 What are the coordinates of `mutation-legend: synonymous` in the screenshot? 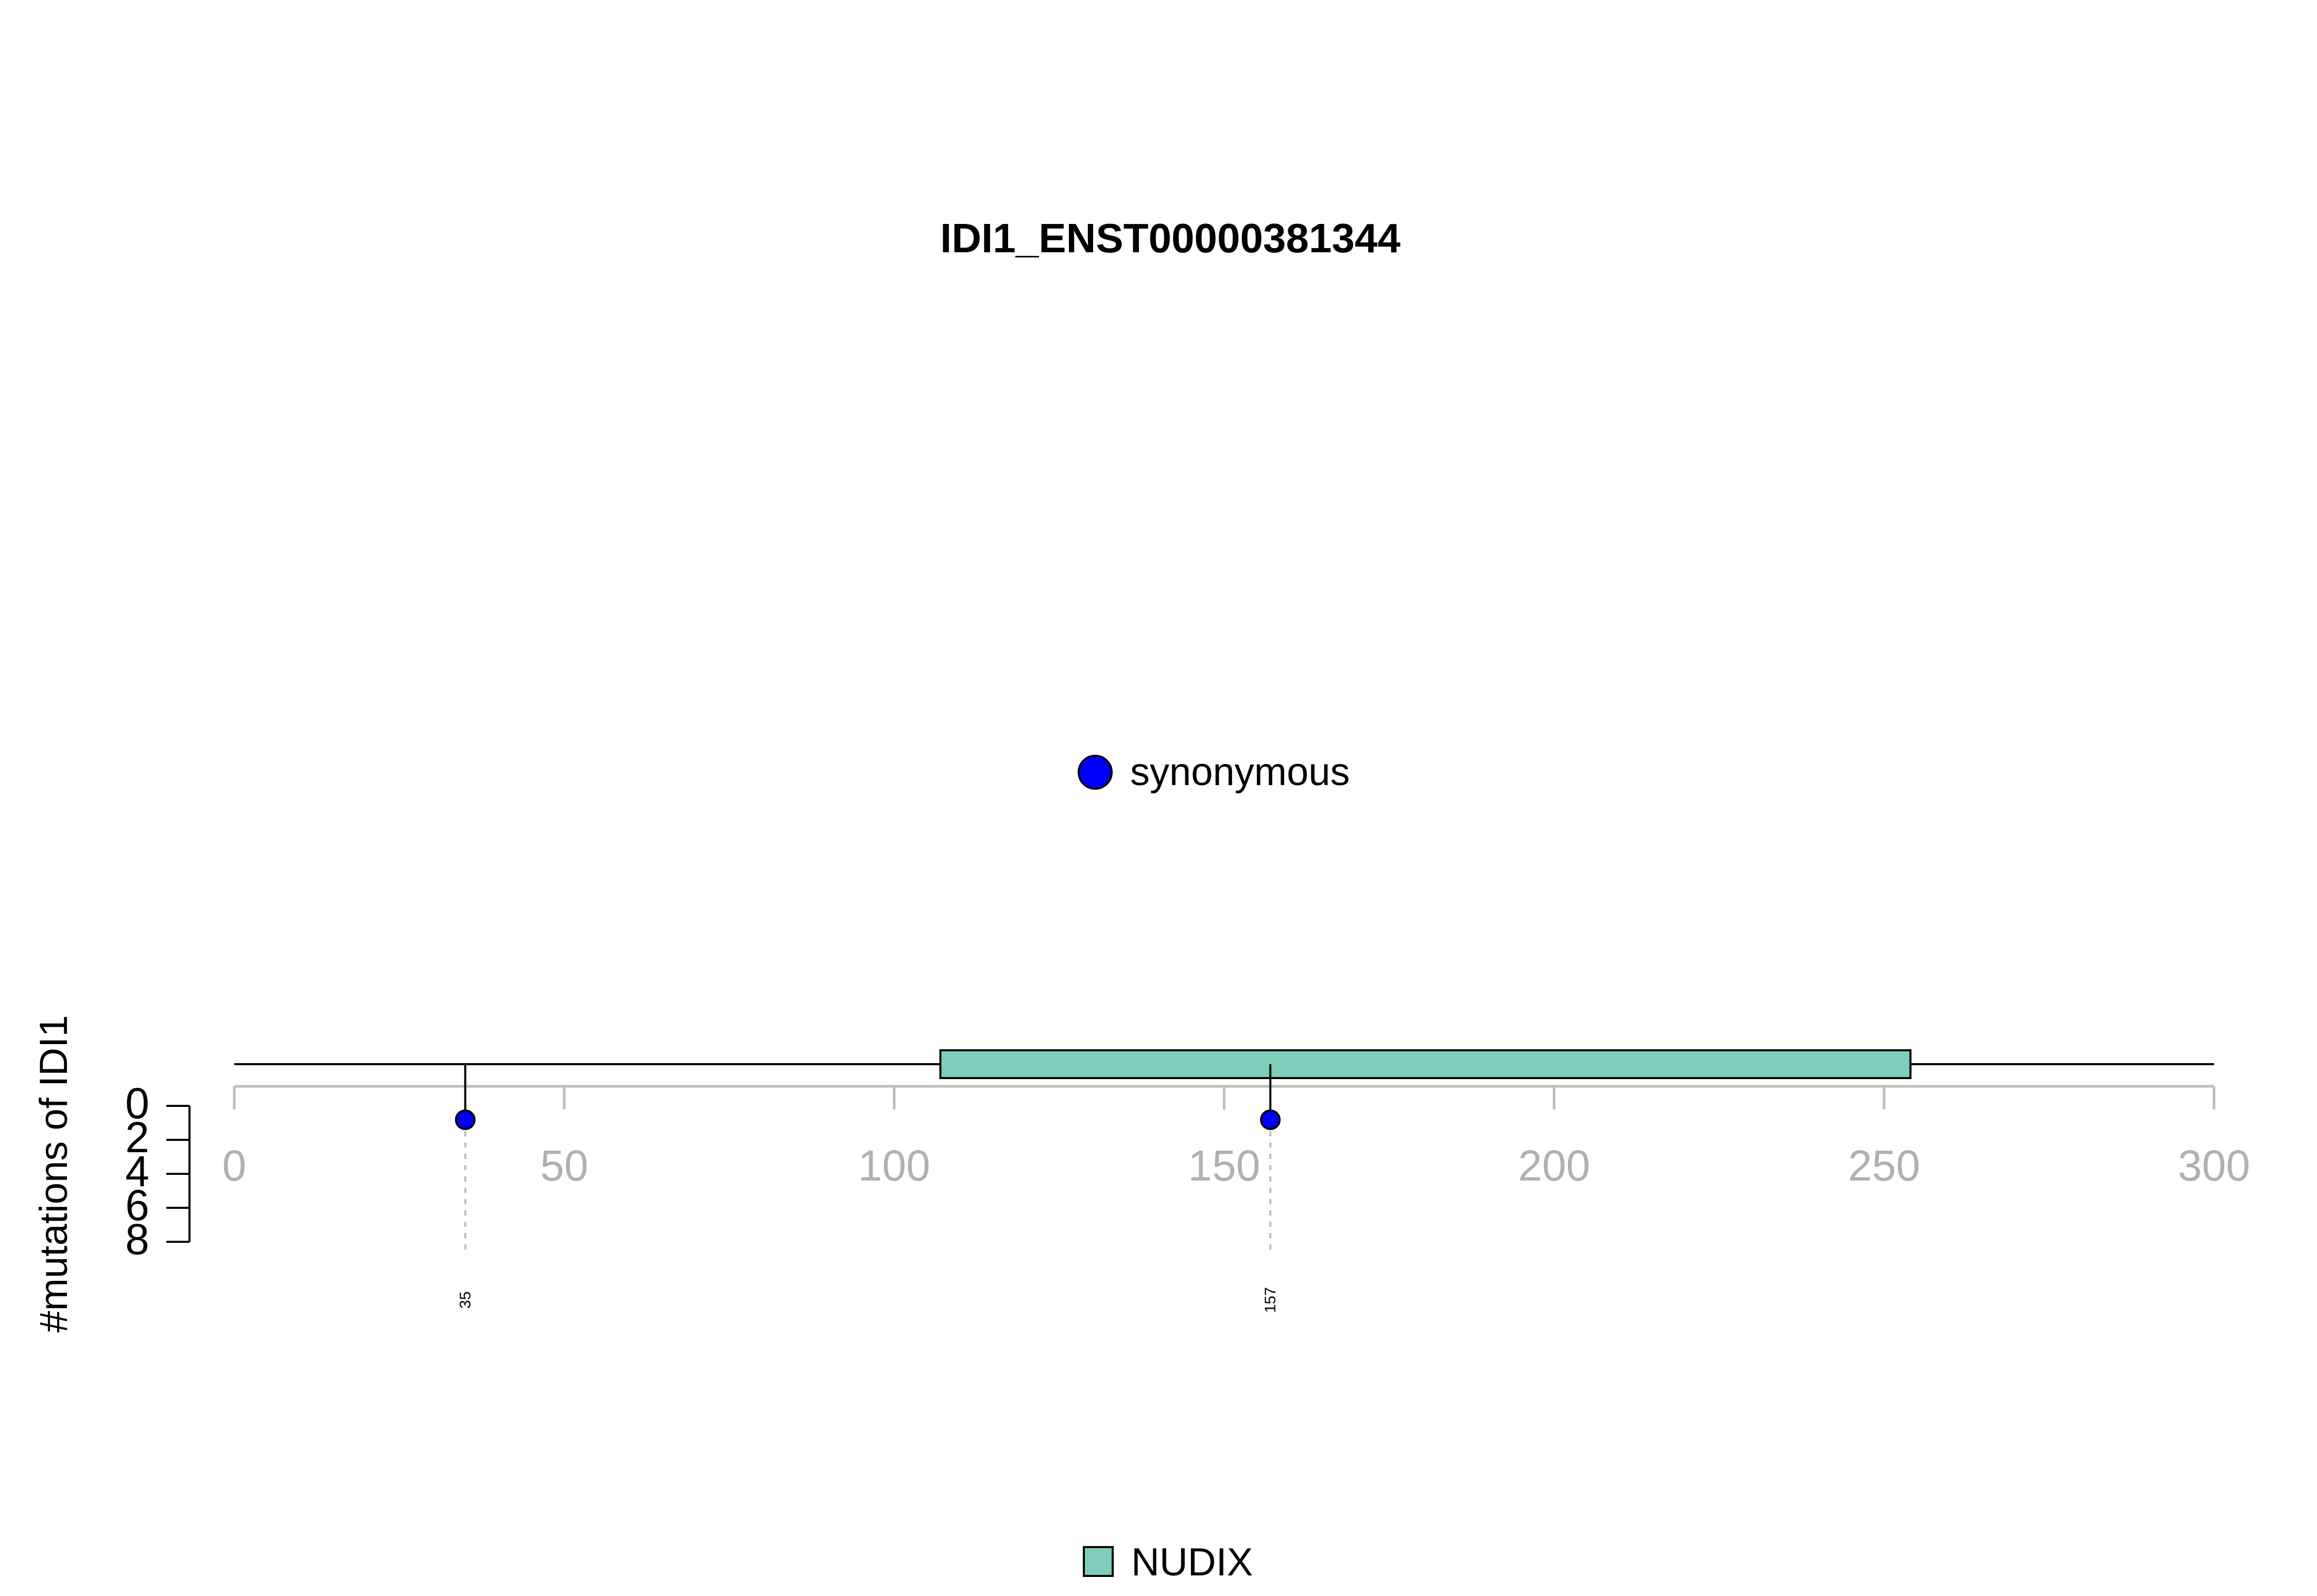 It's located at (1214, 772).